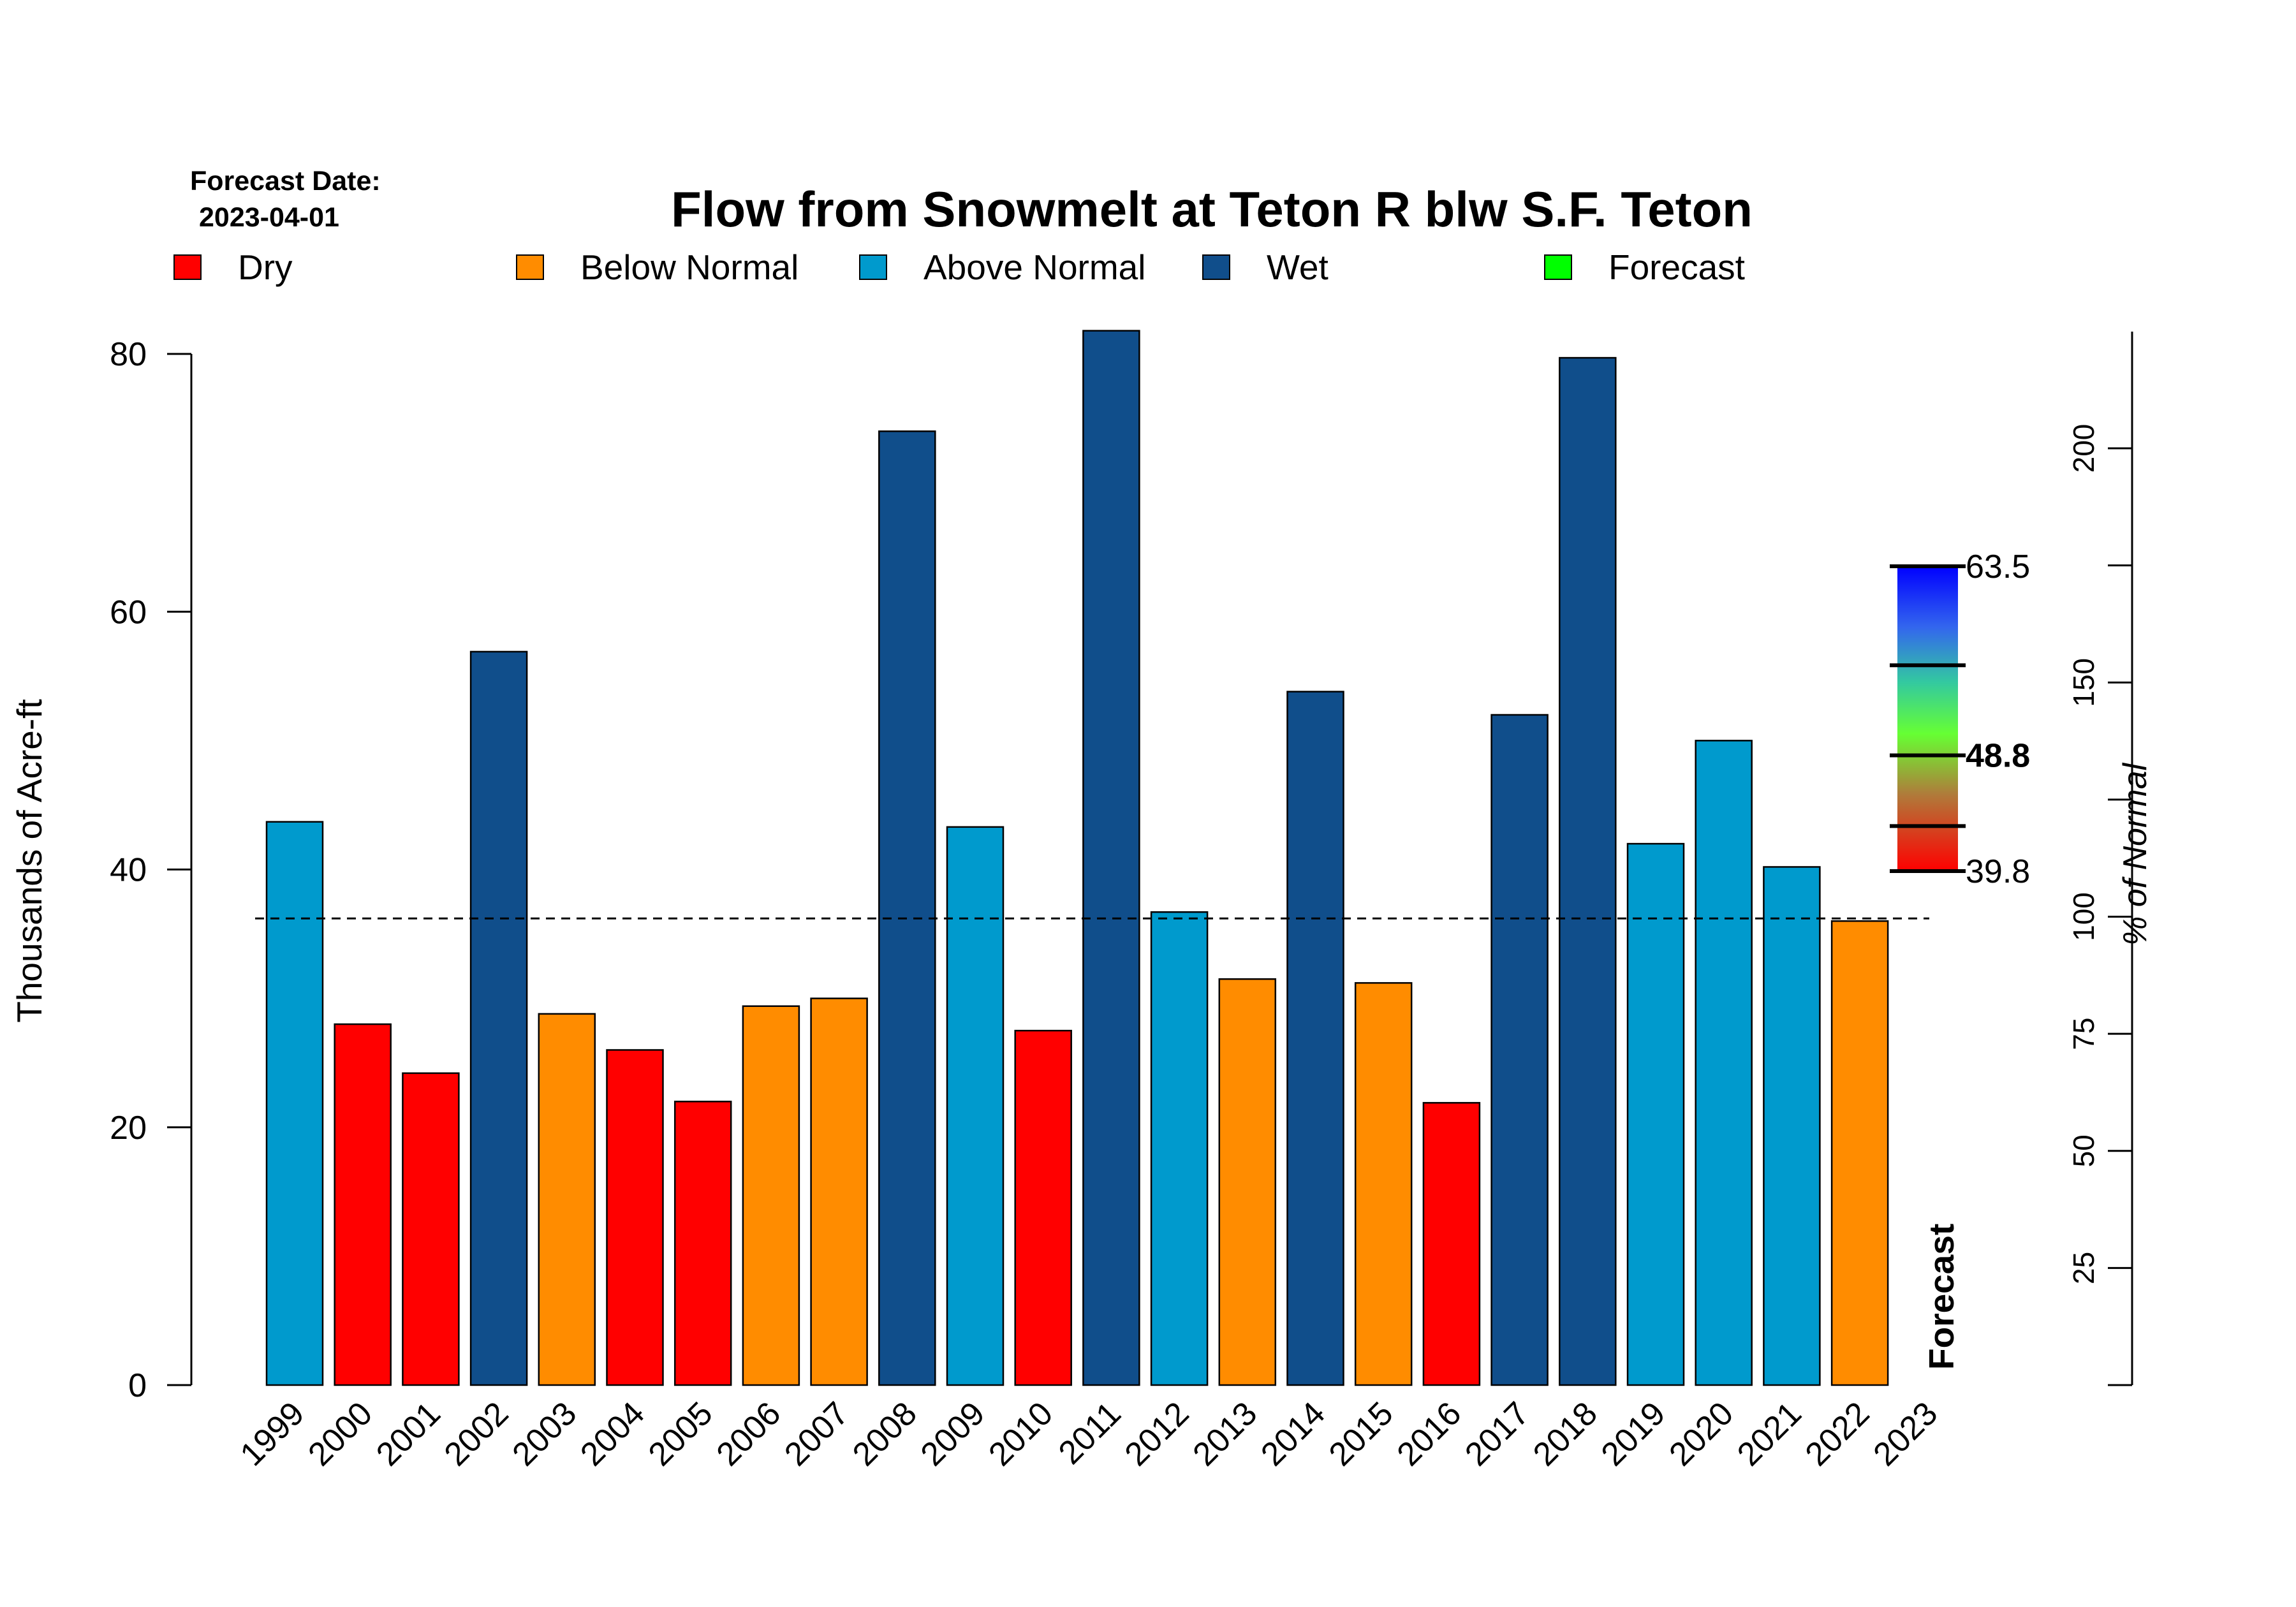 This screenshot has width=2296, height=1607. What do you see at coordinates (499, 1018) in the screenshot?
I see `bar-2002` at bounding box center [499, 1018].